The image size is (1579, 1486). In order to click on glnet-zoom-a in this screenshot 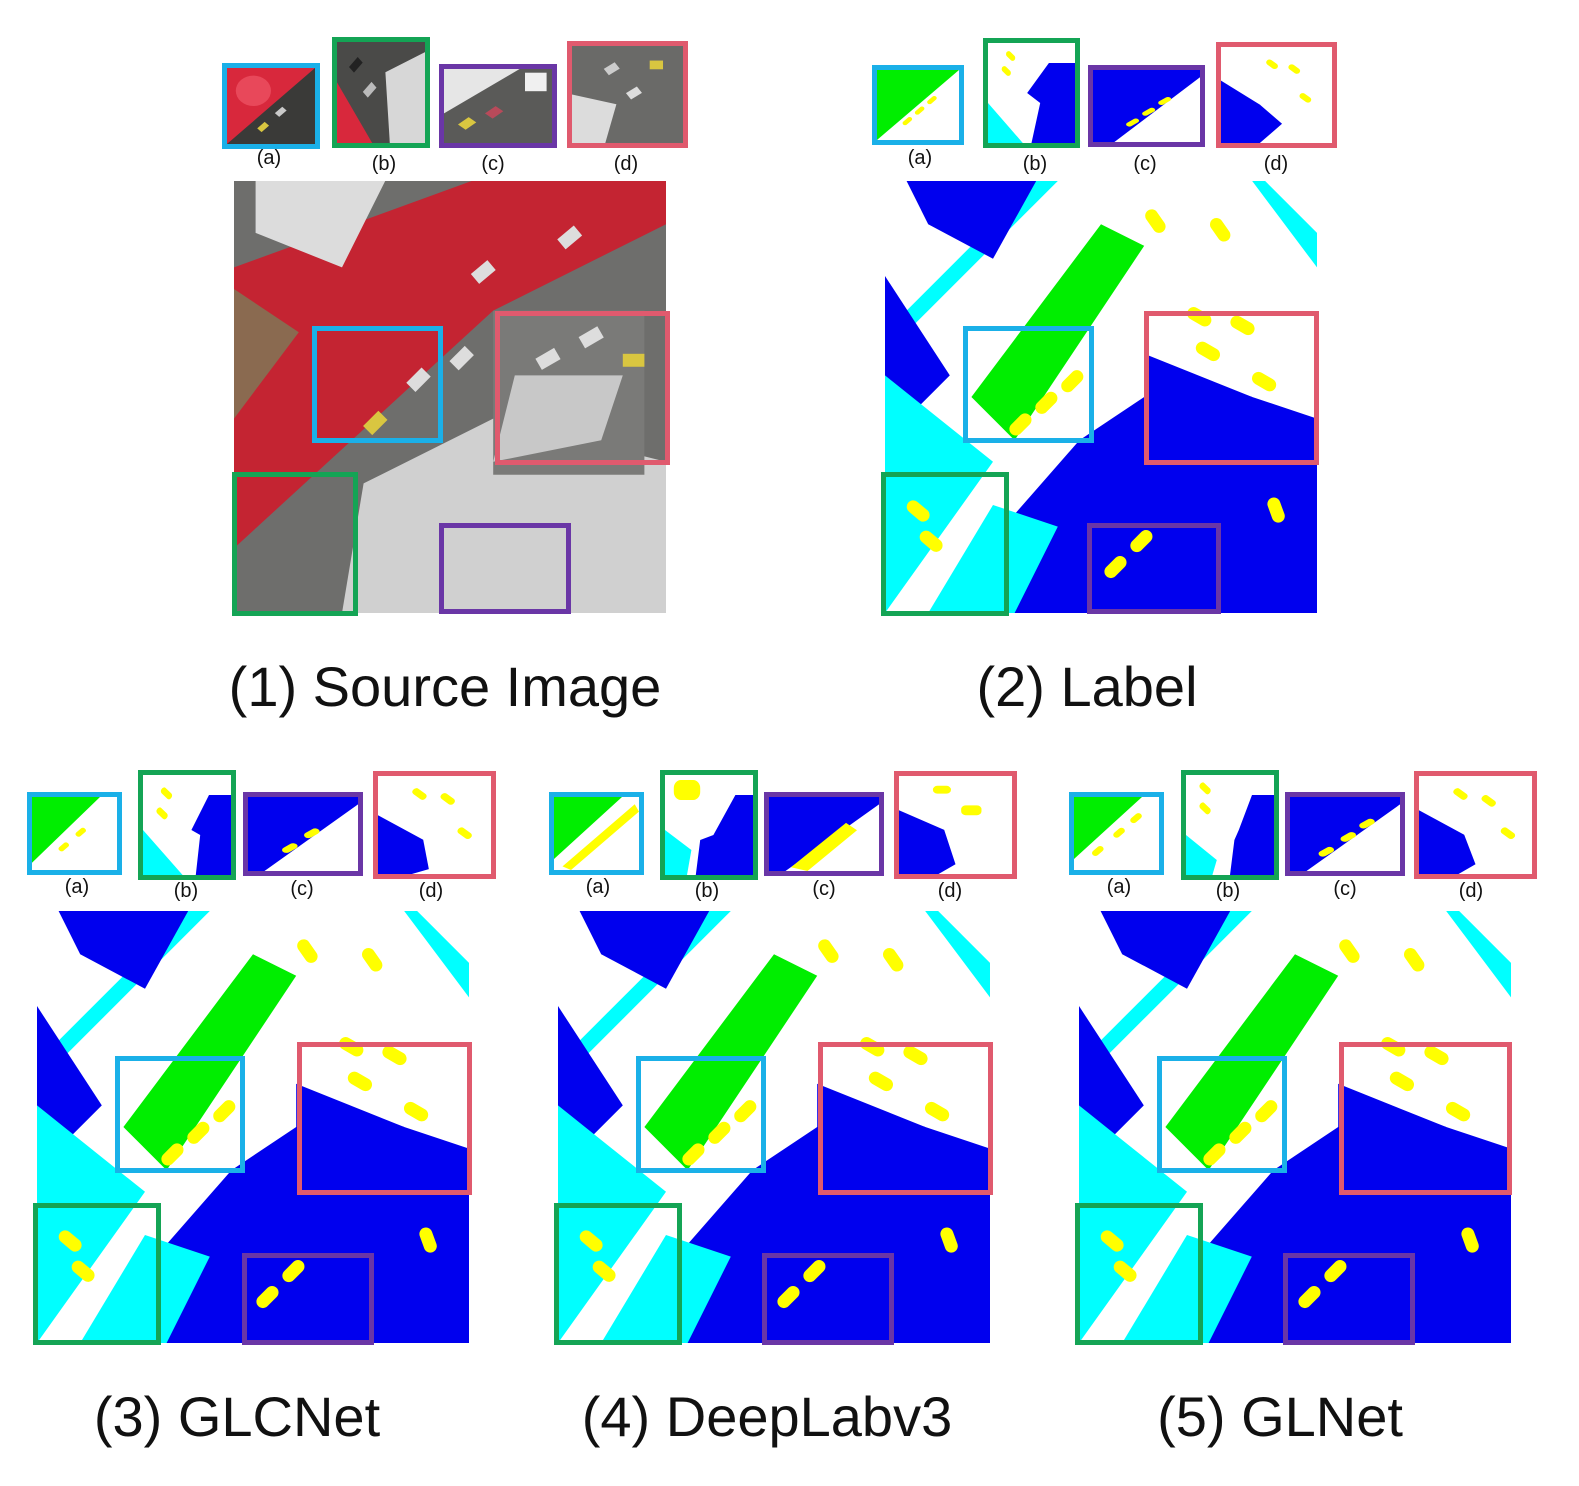, I will do `click(1116, 833)`.